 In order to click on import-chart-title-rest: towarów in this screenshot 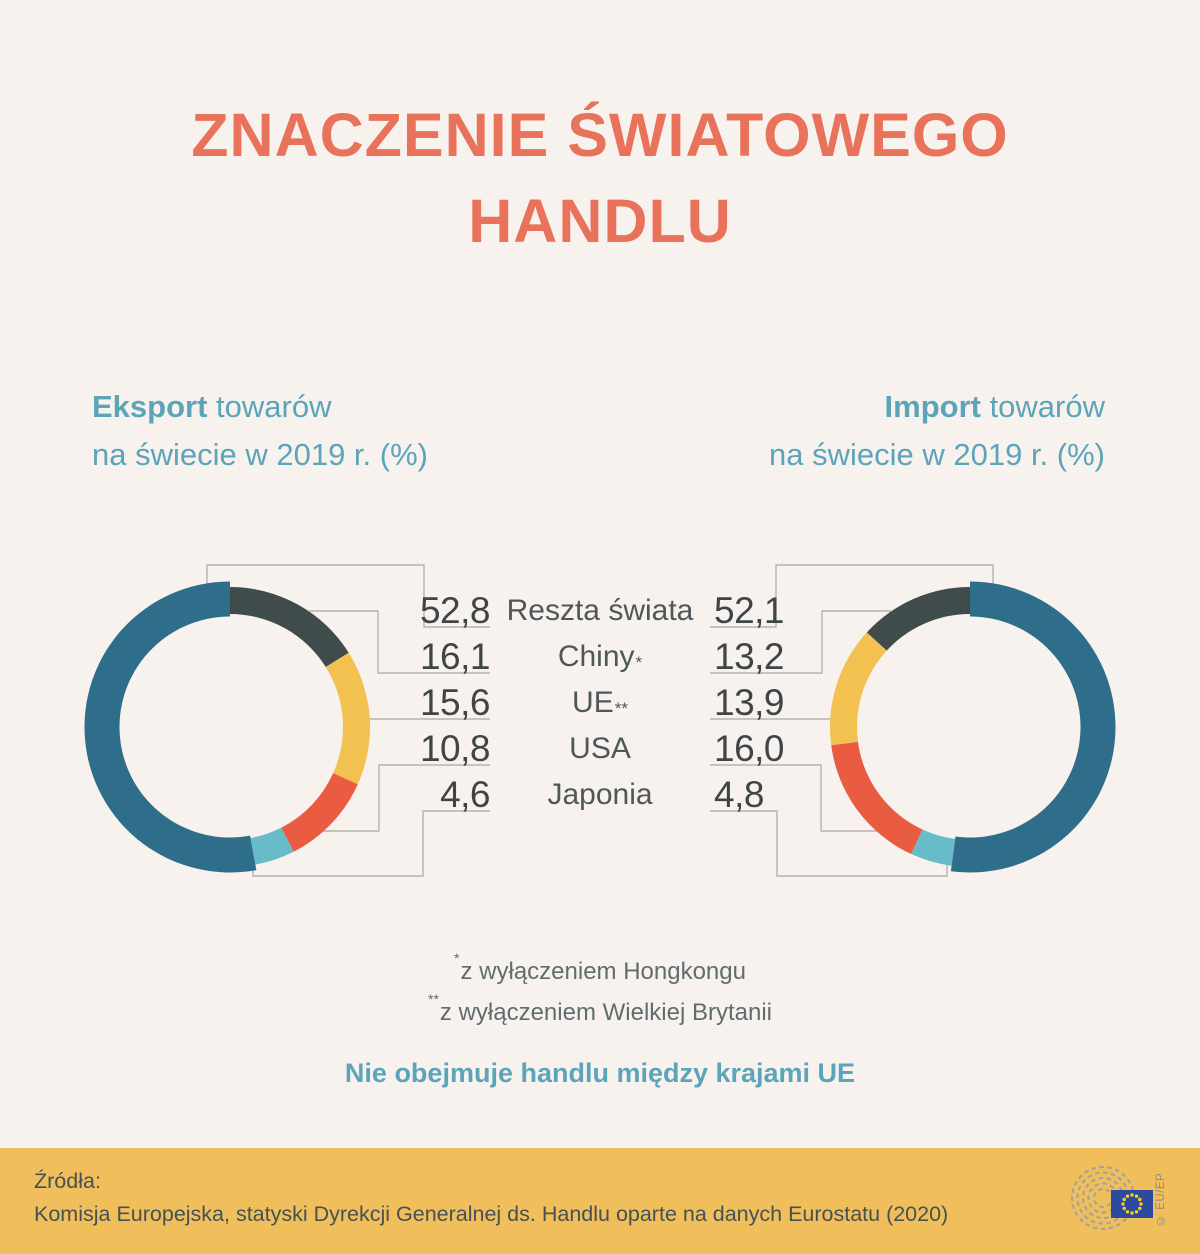, I will do `click(1042, 406)`.